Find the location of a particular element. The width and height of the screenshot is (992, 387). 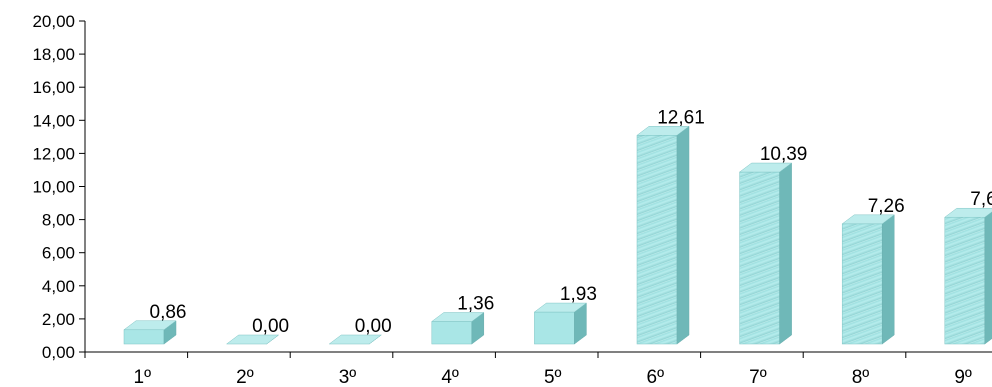

x-tick-label: 6º is located at coordinates (656, 377).